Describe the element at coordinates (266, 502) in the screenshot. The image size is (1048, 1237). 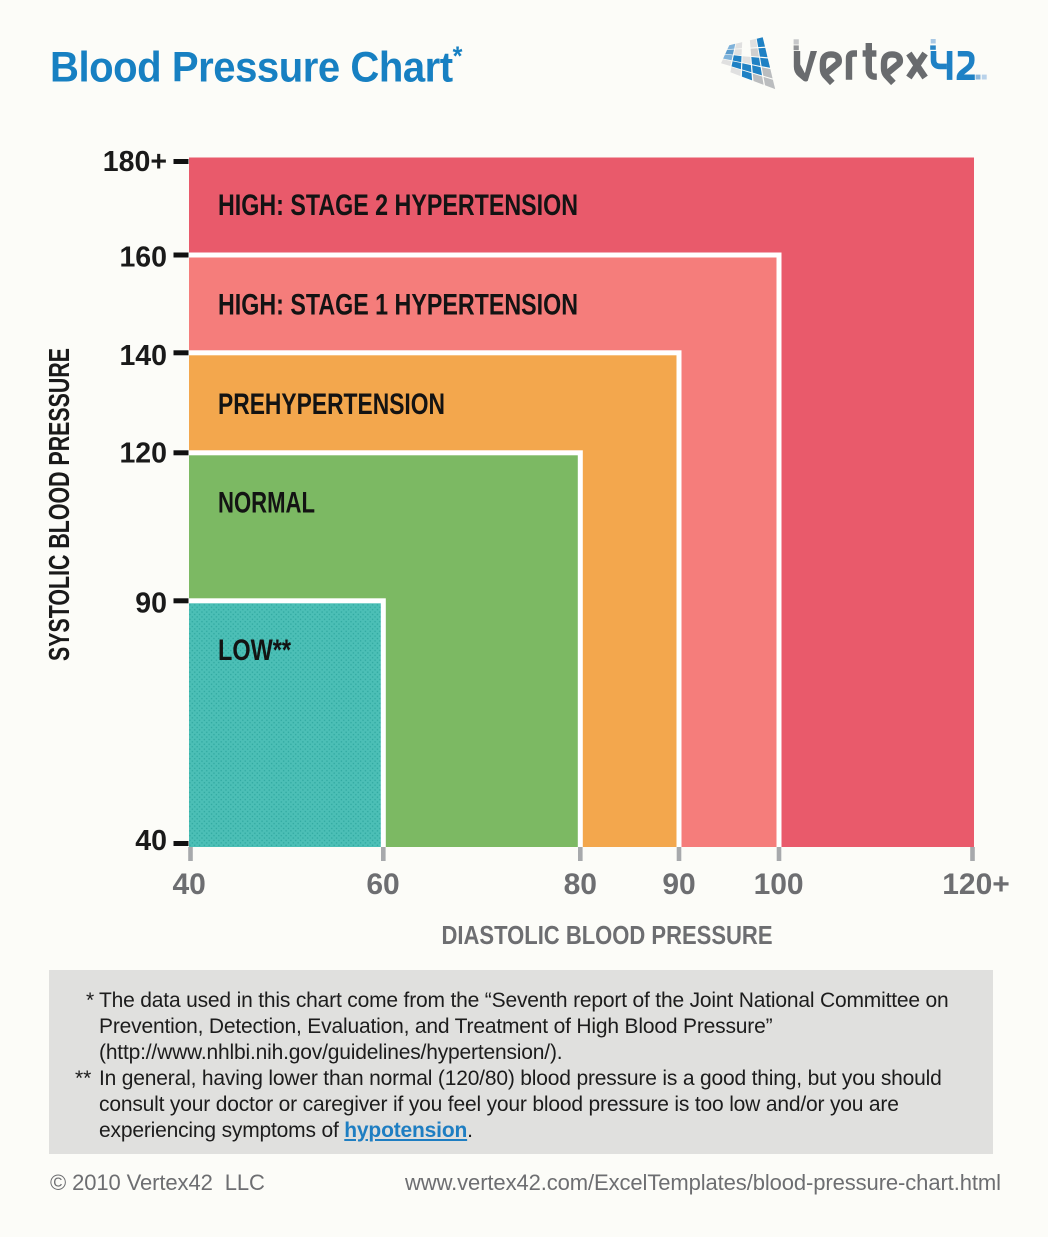
I see `svg-text: NORMAL` at that location.